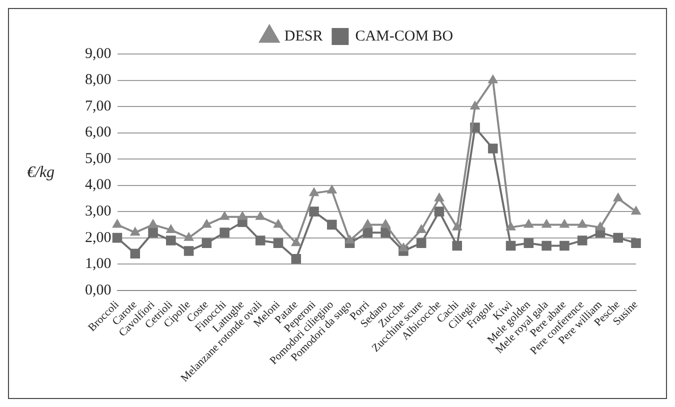 This screenshot has height=407, width=675. Describe the element at coordinates (41, 173) in the screenshot. I see `y-axis-title: €/kg` at that location.